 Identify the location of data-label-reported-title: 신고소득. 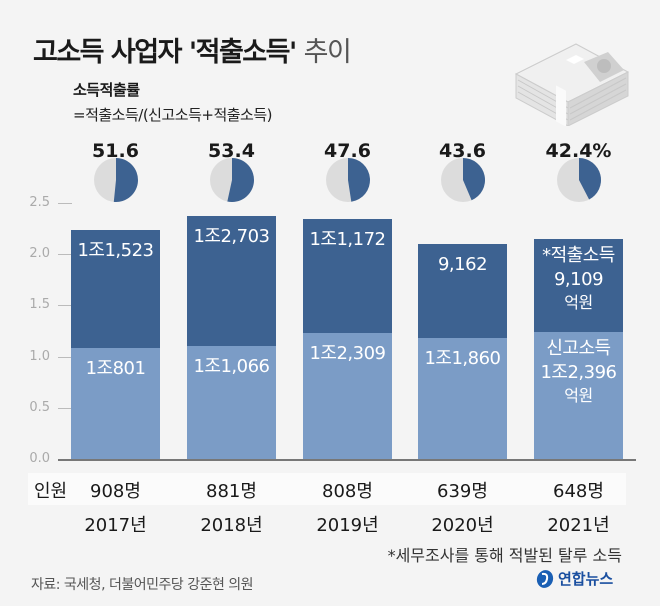
(578, 349).